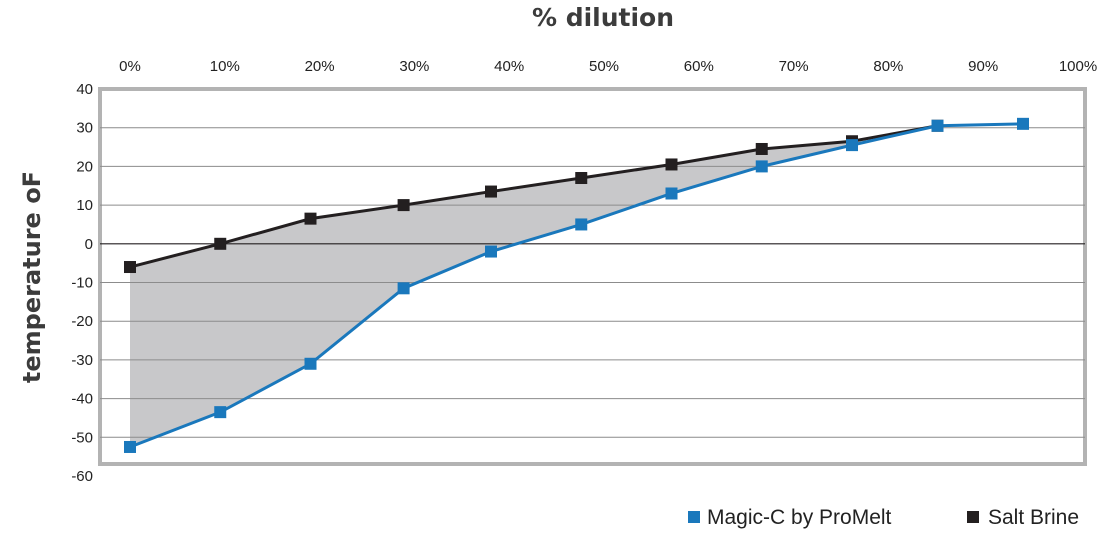 This screenshot has width=1118, height=537. What do you see at coordinates (973, 517) in the screenshot?
I see `legend-swatch-salt-brine` at bounding box center [973, 517].